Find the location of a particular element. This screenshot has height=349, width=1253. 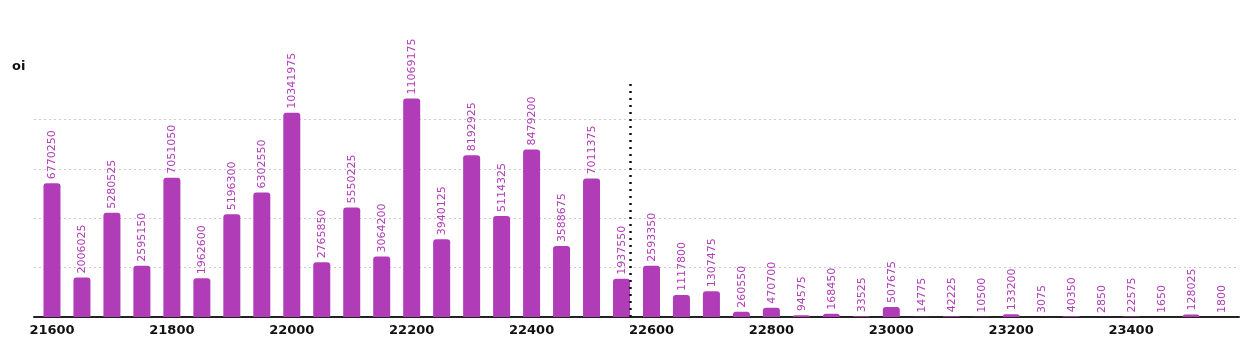

data-label: 6770250 is located at coordinates (52, 155).